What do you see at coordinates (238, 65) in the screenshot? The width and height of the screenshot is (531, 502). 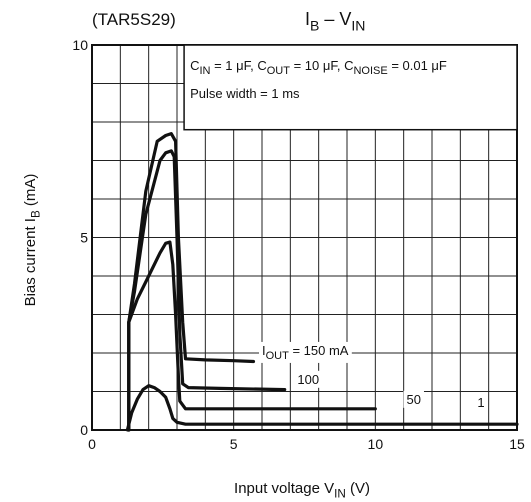 I see `text-part: = 1 μF, C` at bounding box center [238, 65].